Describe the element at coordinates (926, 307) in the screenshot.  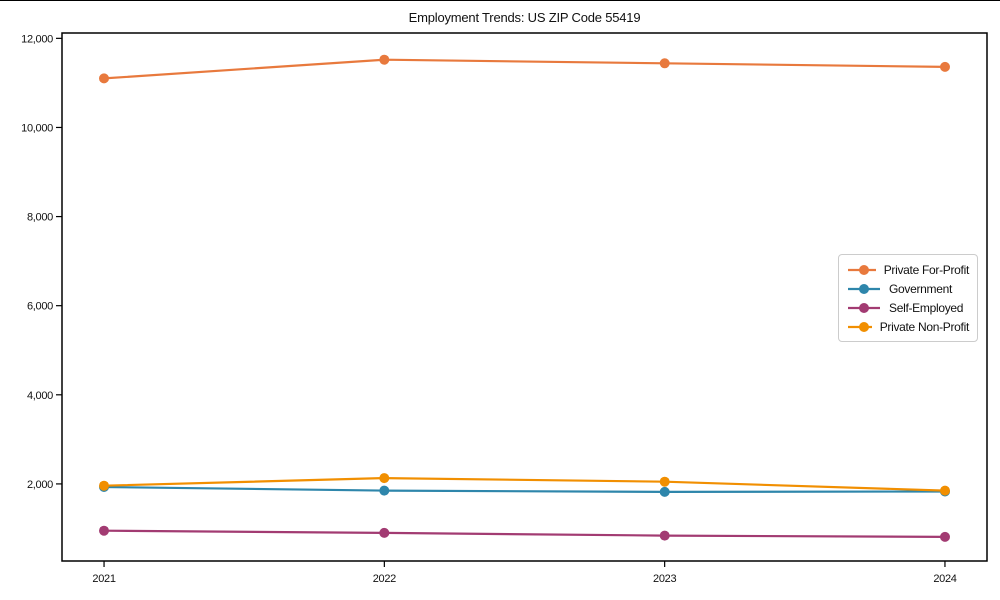
I see `legend-label: Self-Employed` at that location.